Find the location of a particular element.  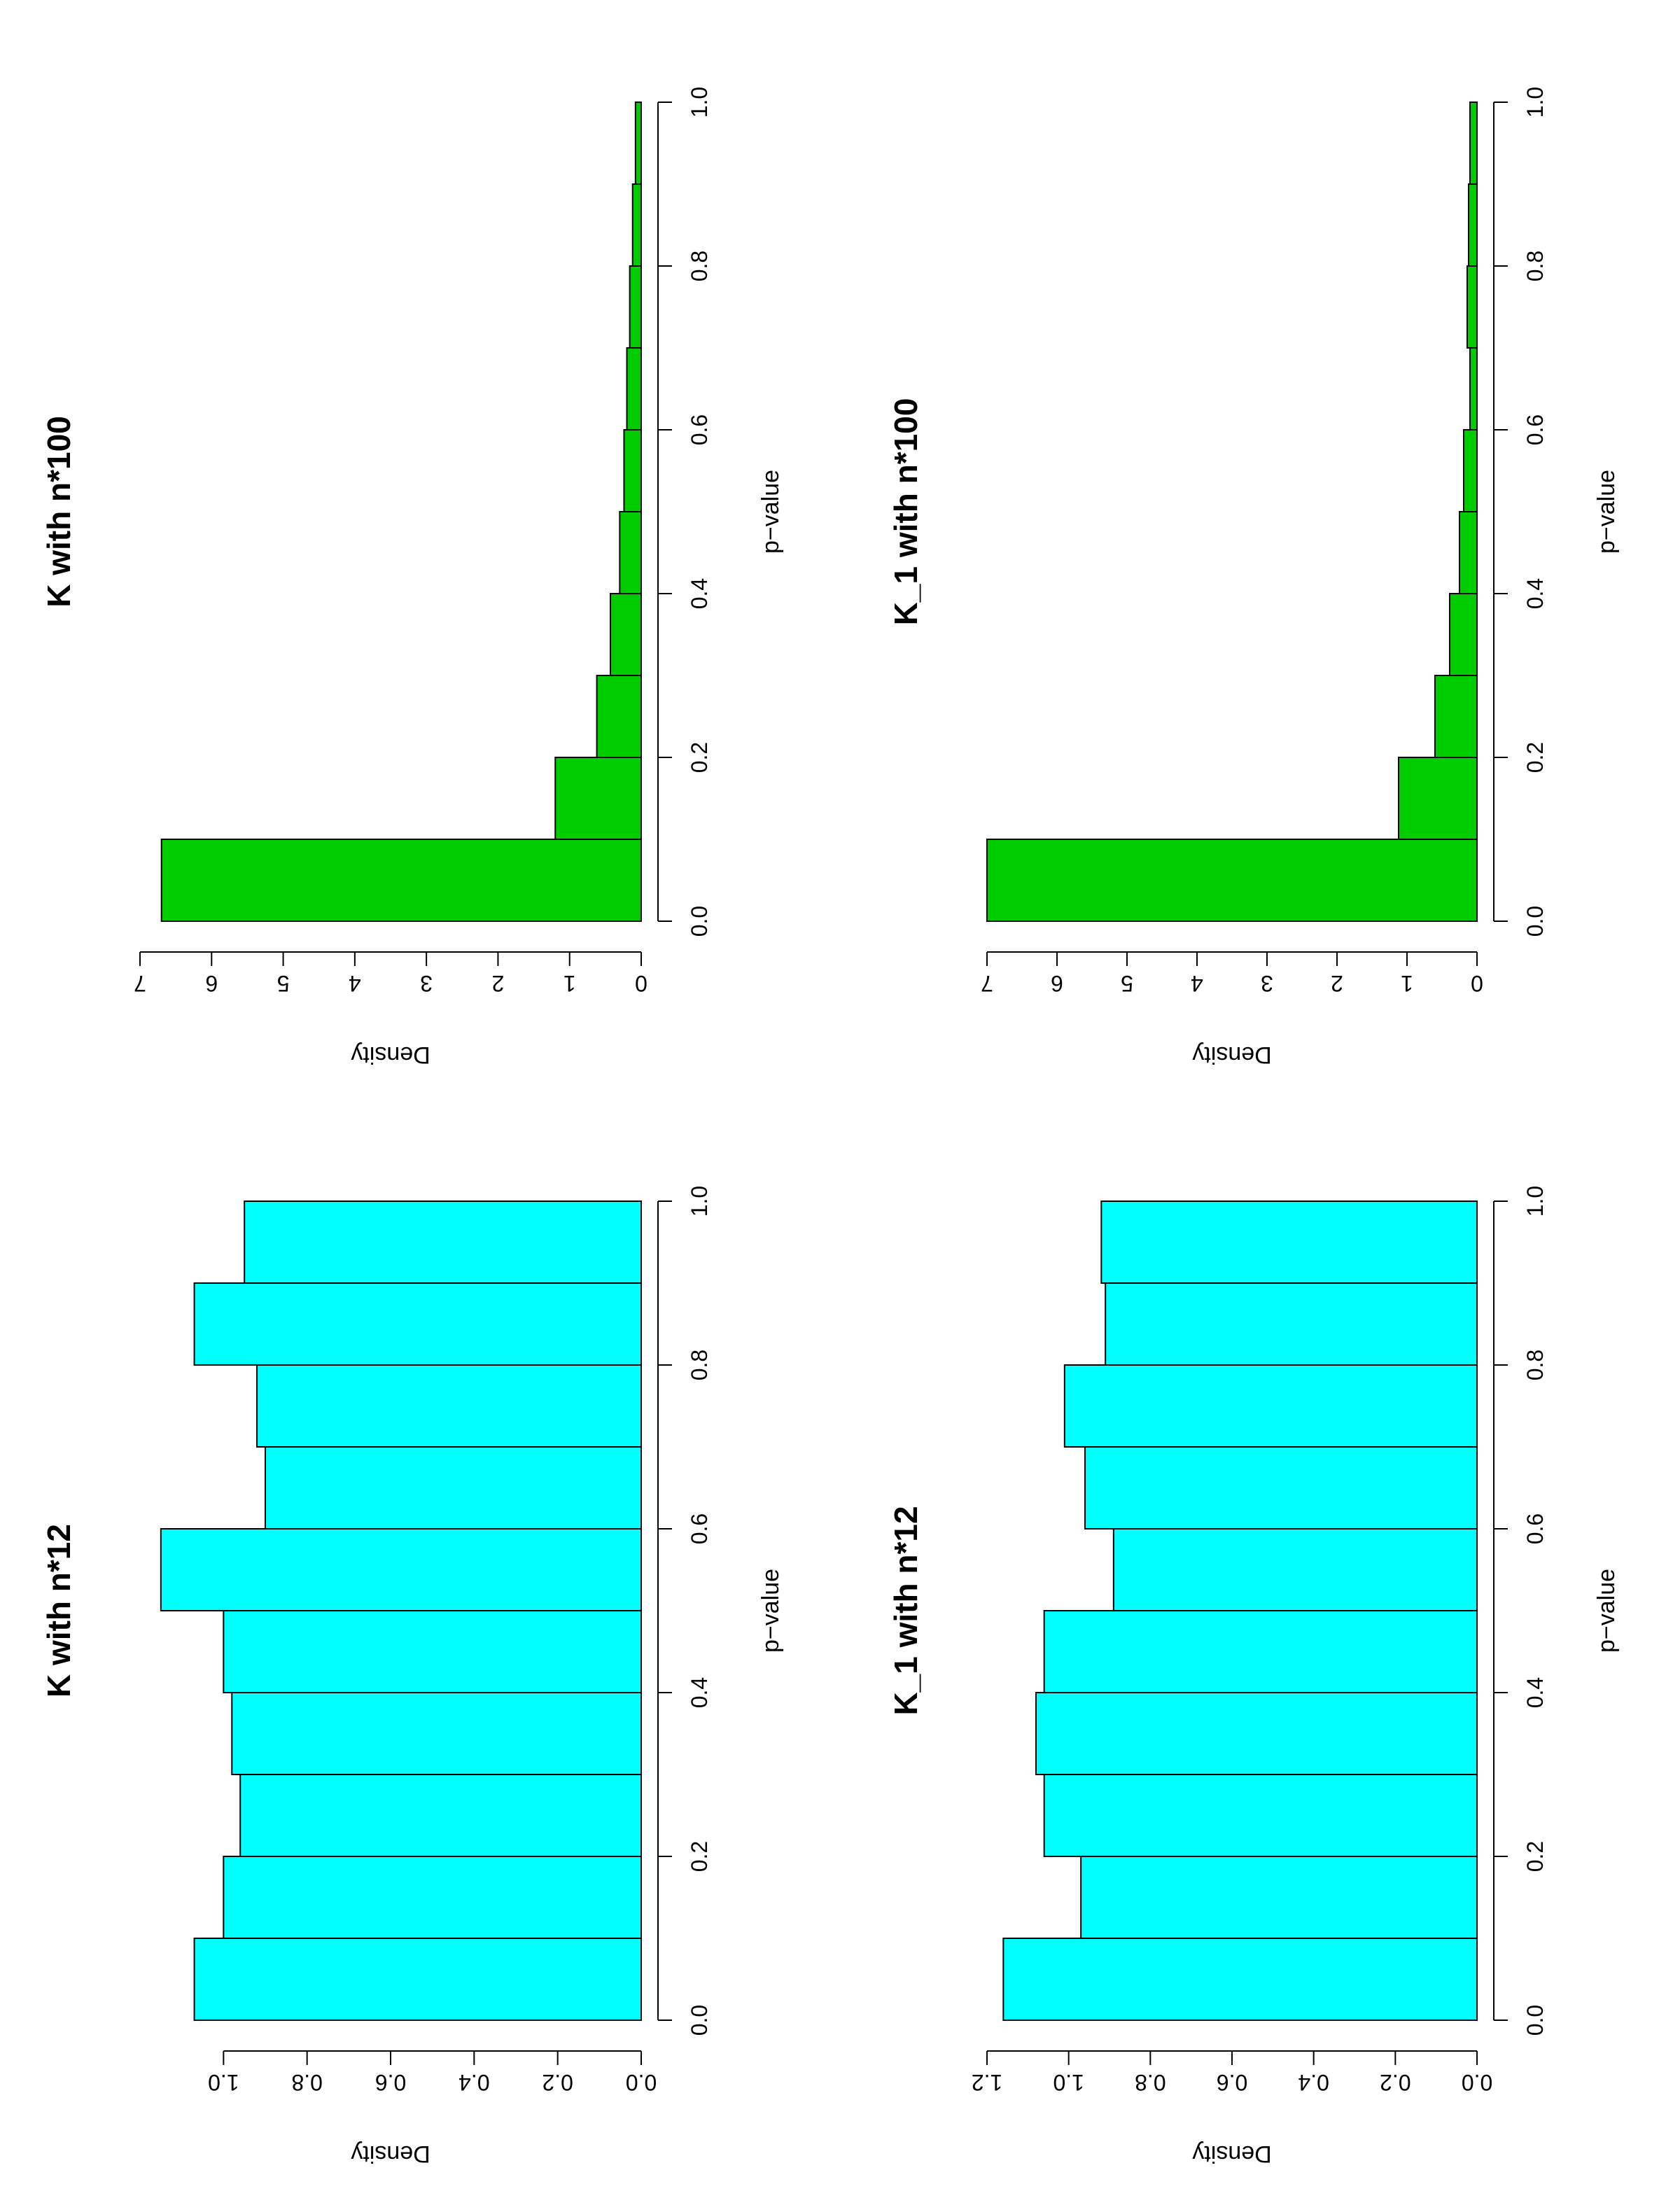

y-tick-label: 4 is located at coordinates (1197, 983).